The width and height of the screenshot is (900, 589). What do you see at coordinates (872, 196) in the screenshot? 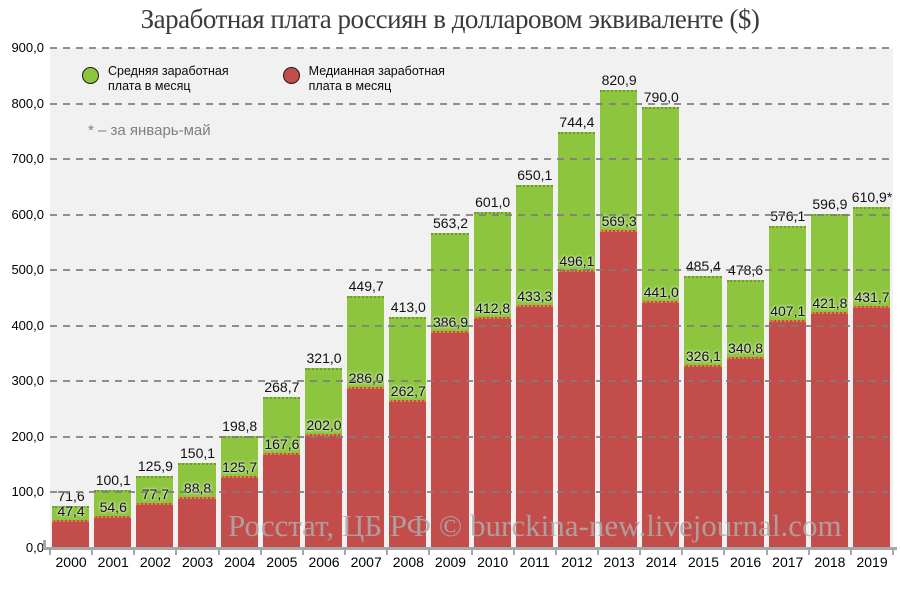
I see `bar-value-label-average: 610,9*` at bounding box center [872, 196].